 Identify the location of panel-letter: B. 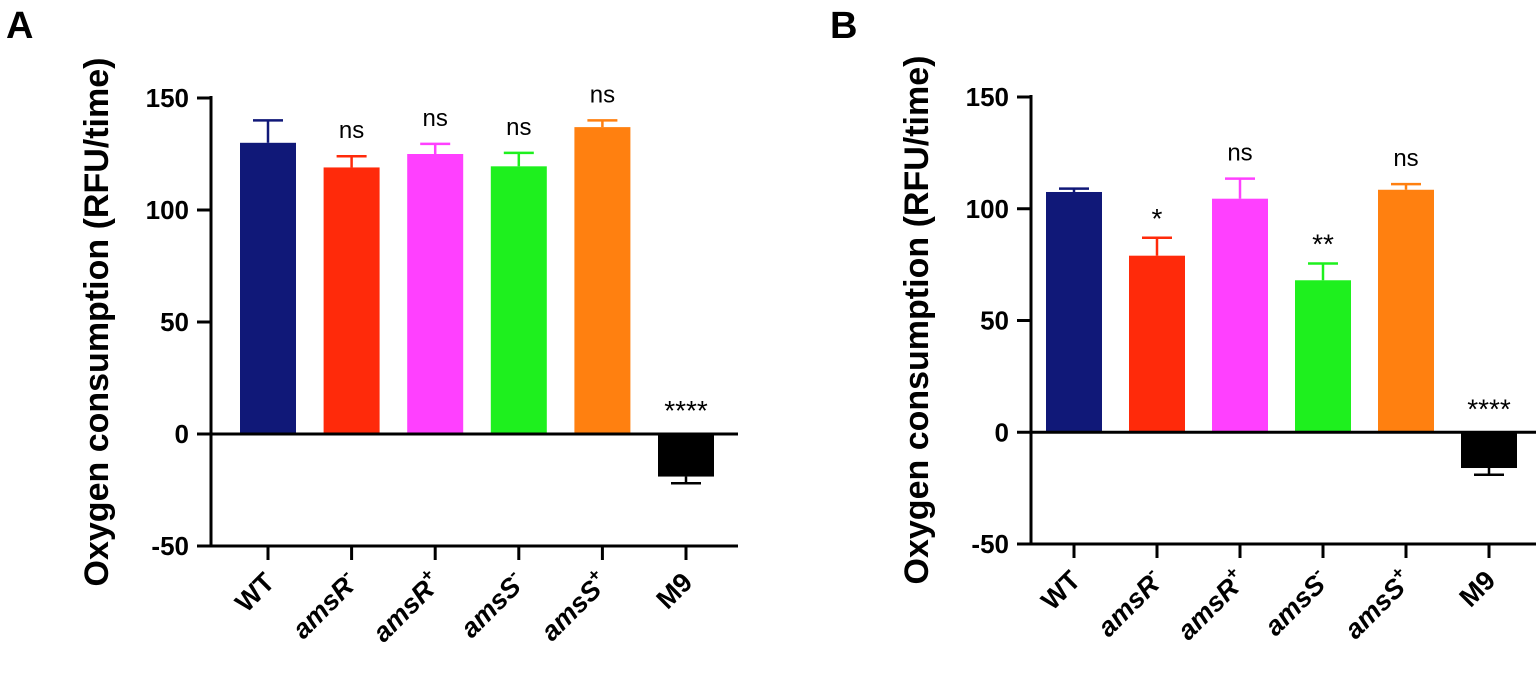
(843, 26).